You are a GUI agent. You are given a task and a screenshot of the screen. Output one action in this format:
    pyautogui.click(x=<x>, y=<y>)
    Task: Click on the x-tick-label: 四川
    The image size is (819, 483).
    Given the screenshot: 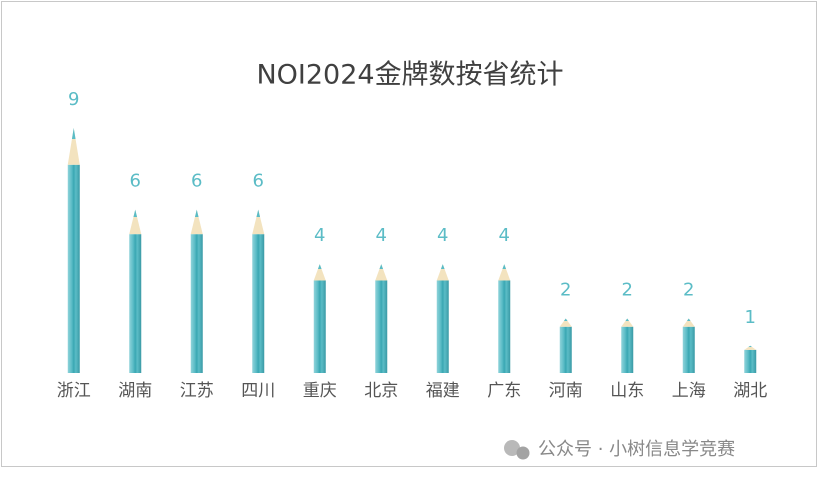 What is the action you would take?
    pyautogui.click(x=258, y=391)
    